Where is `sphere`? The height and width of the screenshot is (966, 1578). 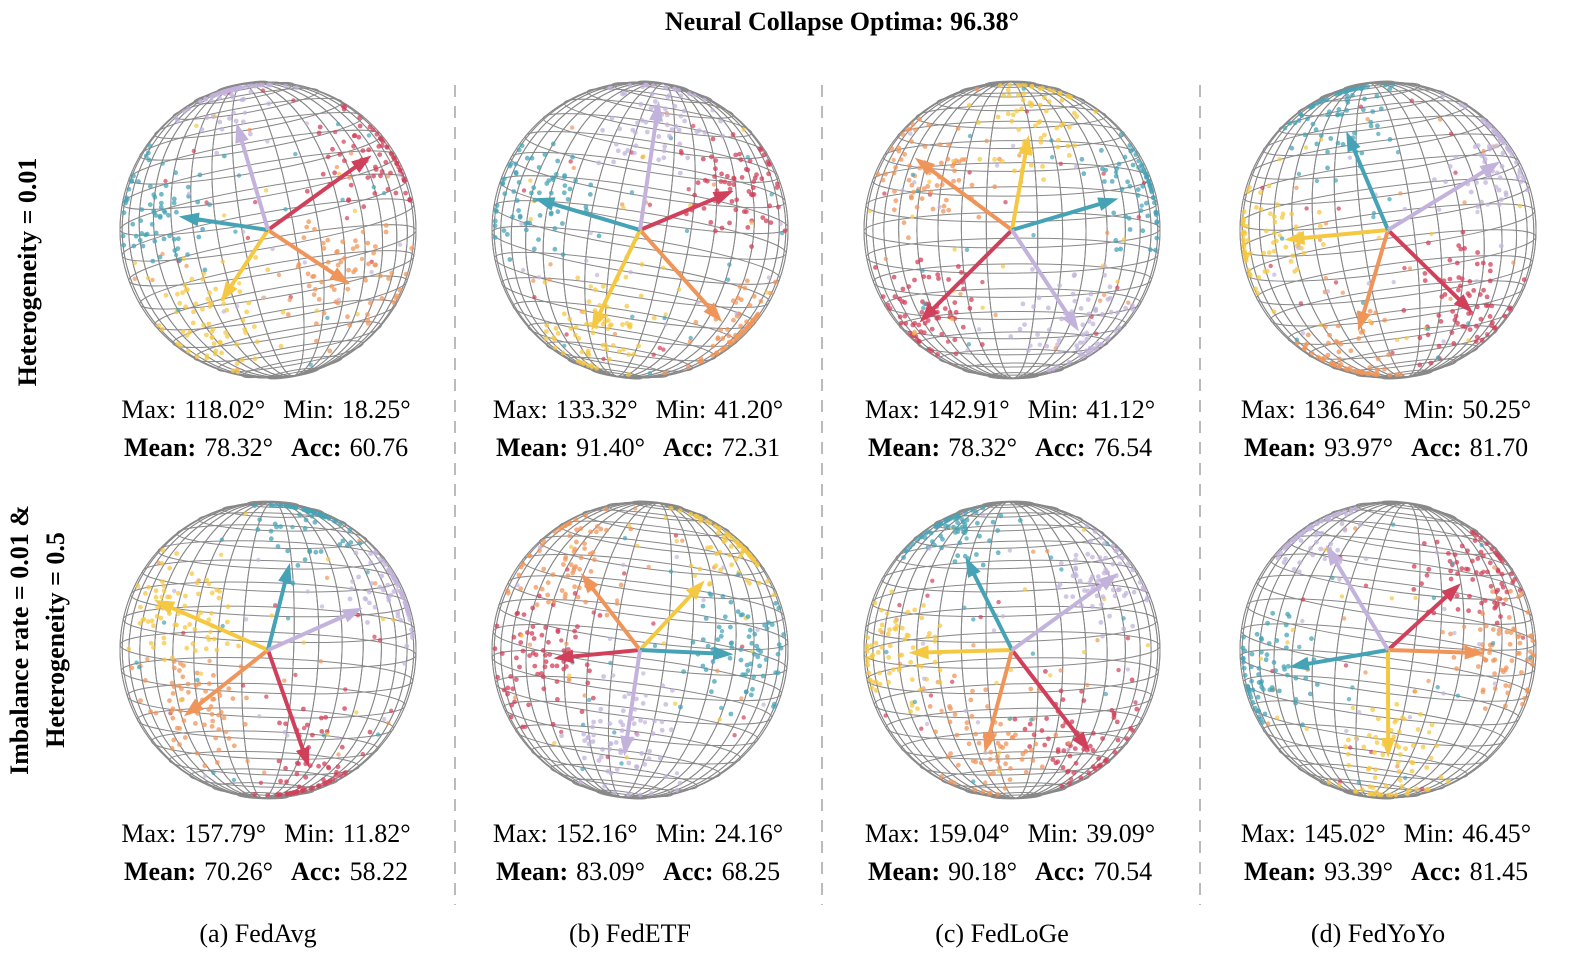 sphere is located at coordinates (268, 230).